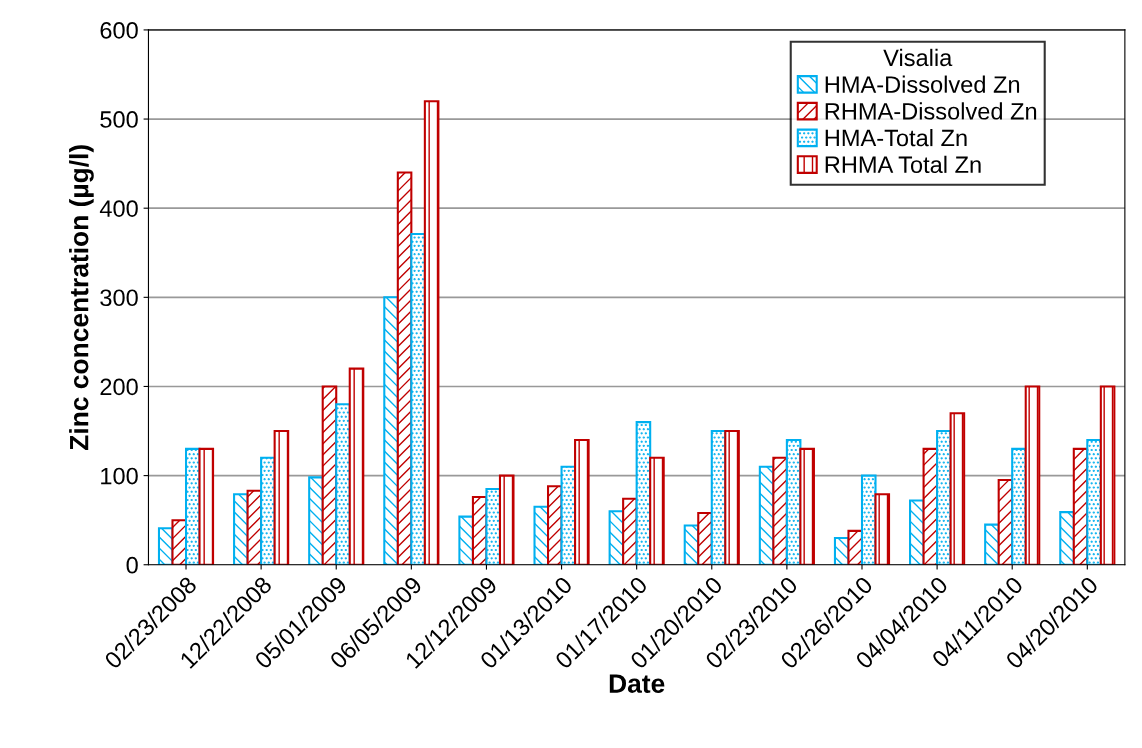 Image resolution: width=1142 pixels, height=748 pixels. Describe the element at coordinates (119, 387) in the screenshot. I see `y-tick-label: 200` at that location.